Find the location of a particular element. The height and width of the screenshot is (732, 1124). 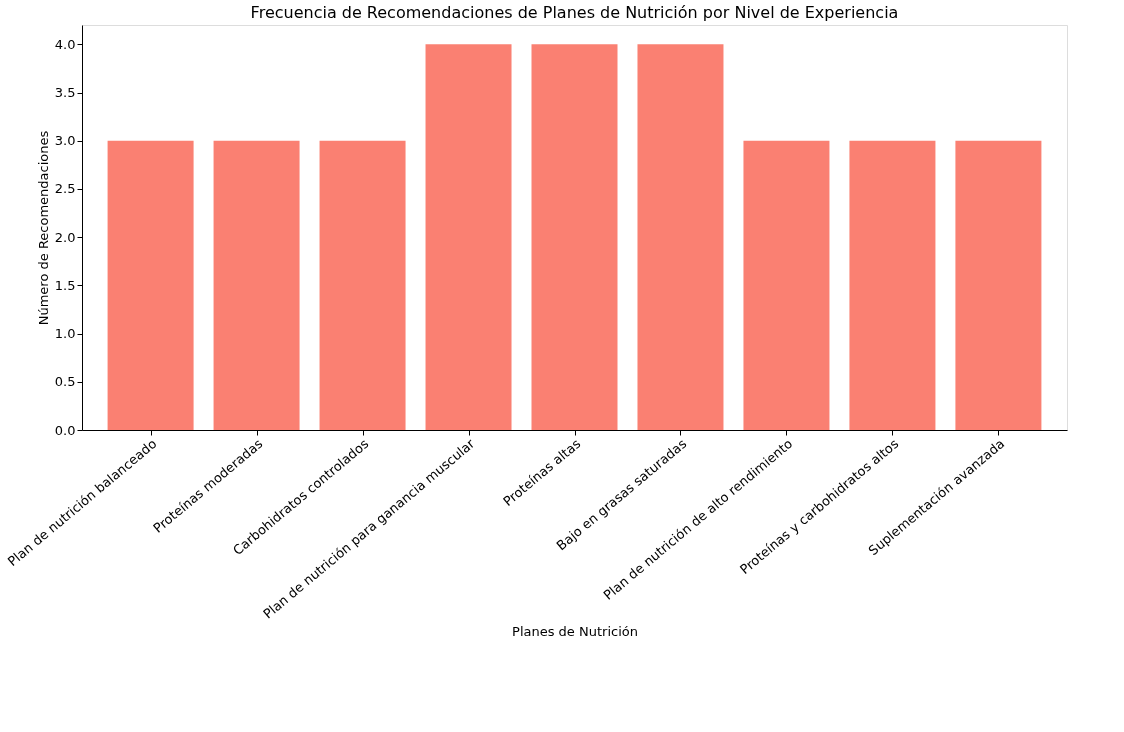

y-tick-label: 0.0 is located at coordinates (65, 430).